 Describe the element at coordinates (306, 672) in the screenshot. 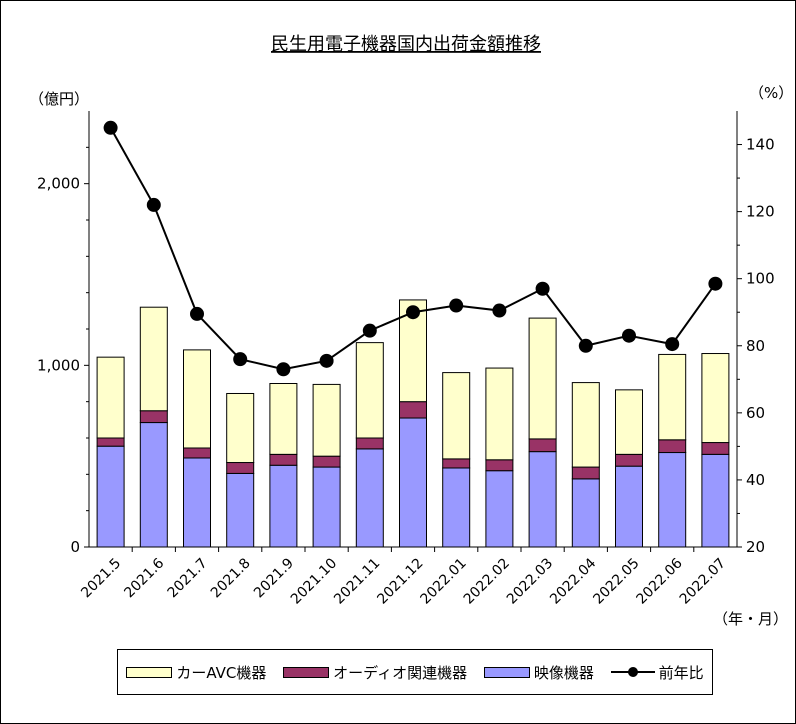

I see `legend-swatch-audio` at that location.